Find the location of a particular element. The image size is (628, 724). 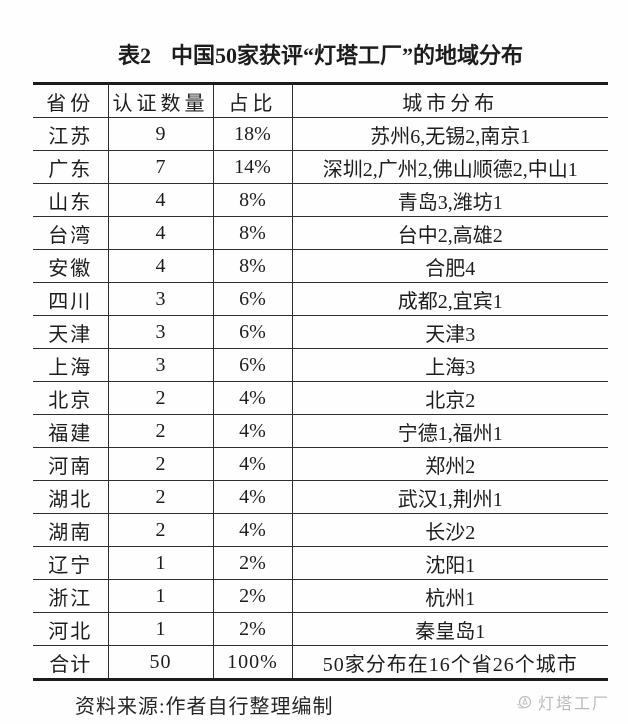

cities-cell: 北京2 is located at coordinates (449, 398).